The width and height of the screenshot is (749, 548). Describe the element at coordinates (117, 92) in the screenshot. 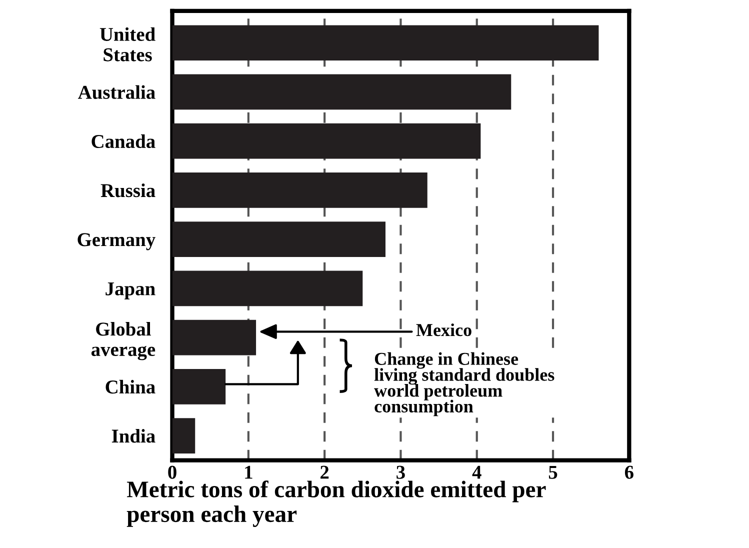

I see `y-tick-label: Australia` at that location.